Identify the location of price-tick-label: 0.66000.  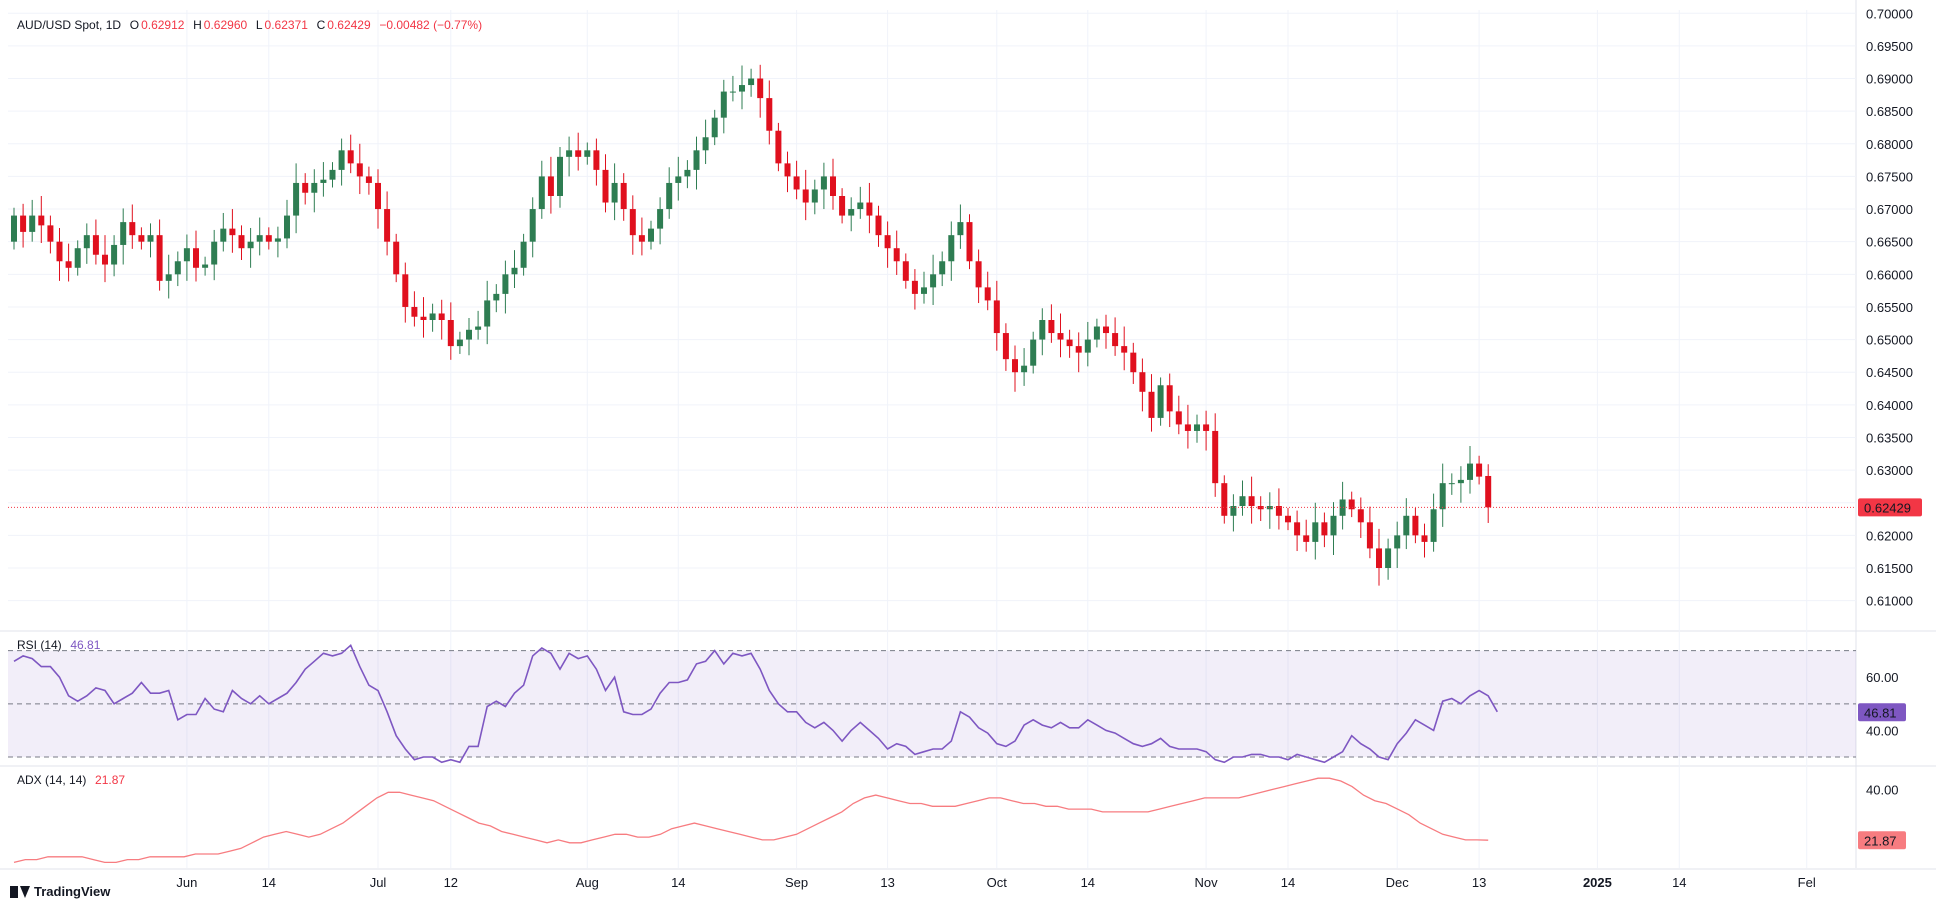
(1889, 274).